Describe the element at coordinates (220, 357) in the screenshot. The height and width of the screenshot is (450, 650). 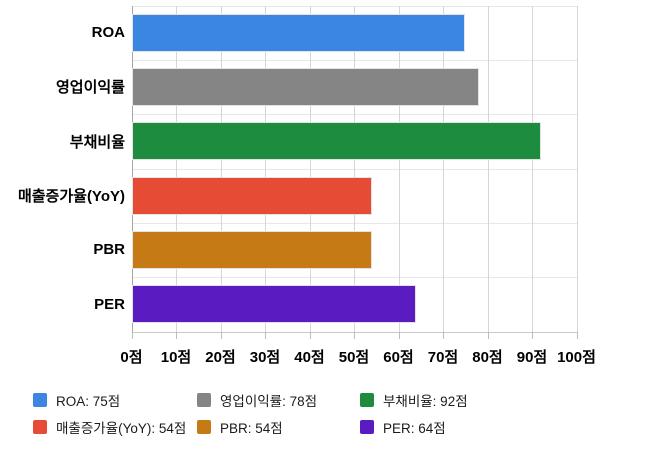
I see `x-tick-label: 20점` at that location.